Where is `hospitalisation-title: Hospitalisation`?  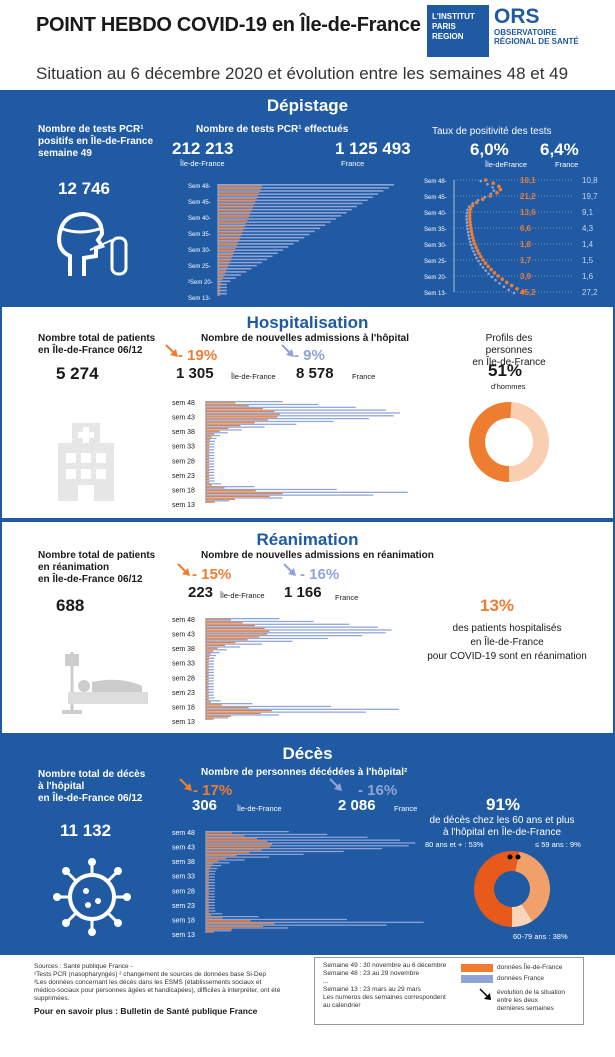
hospitalisation-title: Hospitalisation is located at coordinates (307, 322).